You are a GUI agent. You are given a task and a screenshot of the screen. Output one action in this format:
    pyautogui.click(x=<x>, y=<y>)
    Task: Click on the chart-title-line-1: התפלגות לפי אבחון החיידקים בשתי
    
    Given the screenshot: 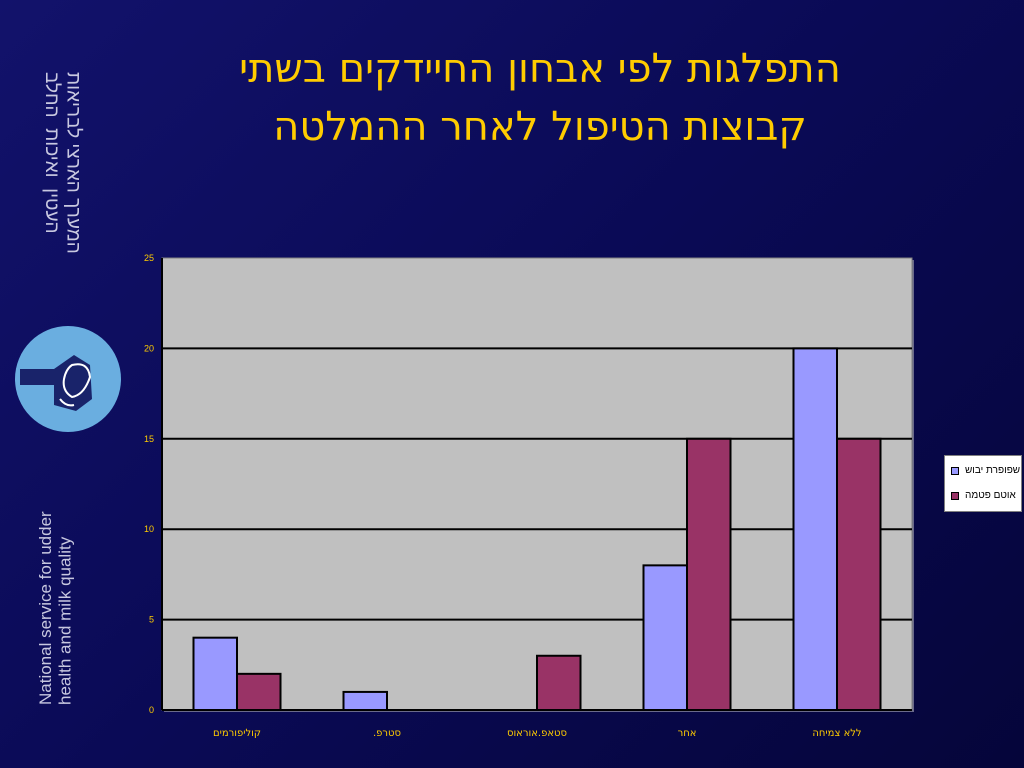 What is the action you would take?
    pyautogui.click(x=540, y=69)
    